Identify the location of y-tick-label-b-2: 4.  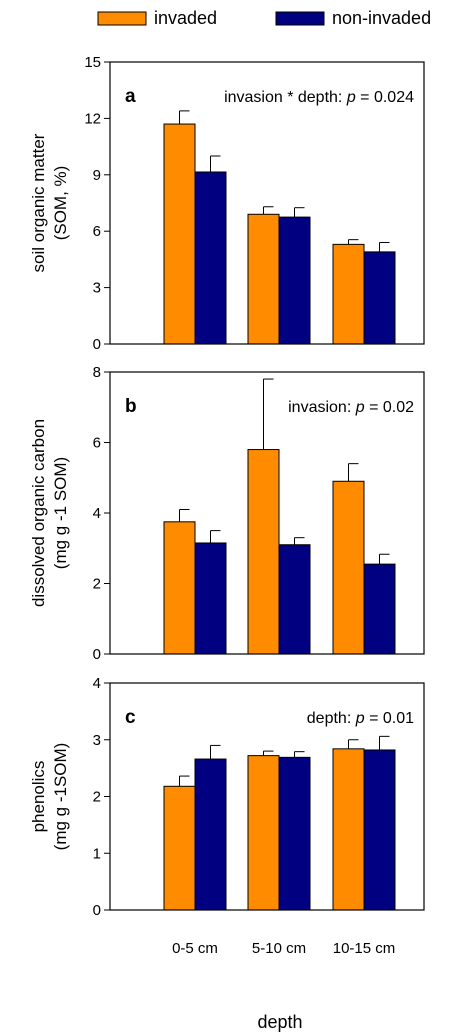
(97, 513).